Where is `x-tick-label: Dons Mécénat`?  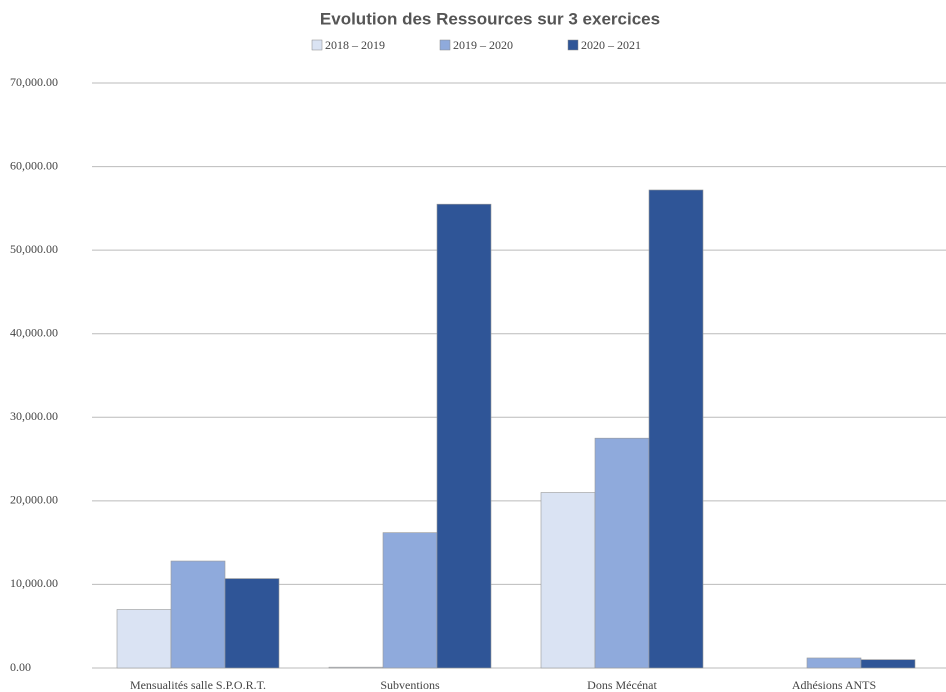
x-tick-label: Dons Mécénat is located at coordinates (622, 685).